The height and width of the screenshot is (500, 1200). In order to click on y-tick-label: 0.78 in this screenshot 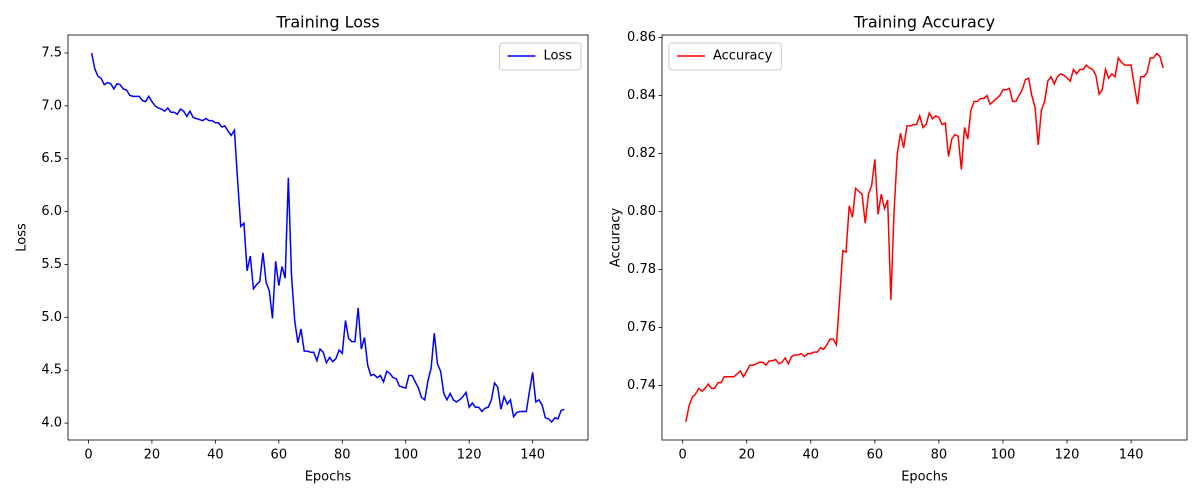, I will do `click(641, 269)`.